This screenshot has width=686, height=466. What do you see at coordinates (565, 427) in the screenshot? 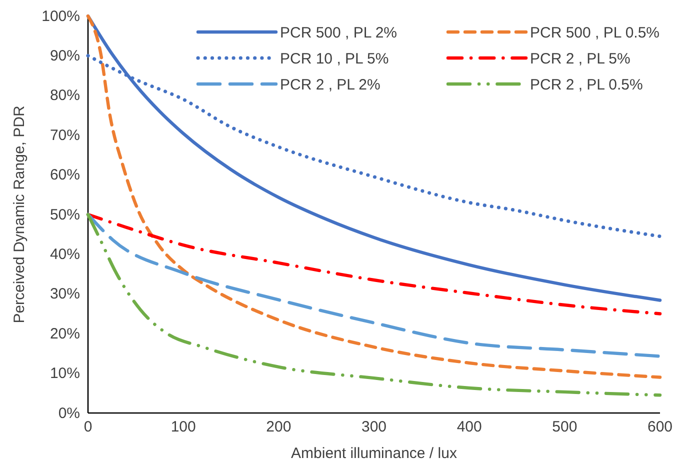
I see `x-tick-label: 500` at bounding box center [565, 427].